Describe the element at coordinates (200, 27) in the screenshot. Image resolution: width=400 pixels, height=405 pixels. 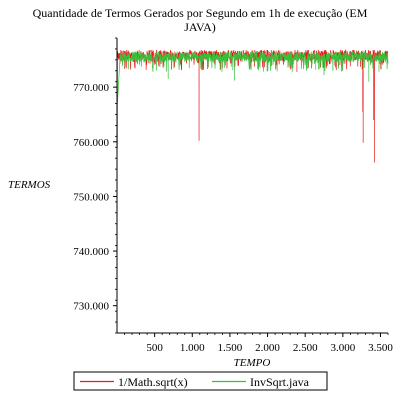
I see `chart-title-line-2: JAVA)` at that location.